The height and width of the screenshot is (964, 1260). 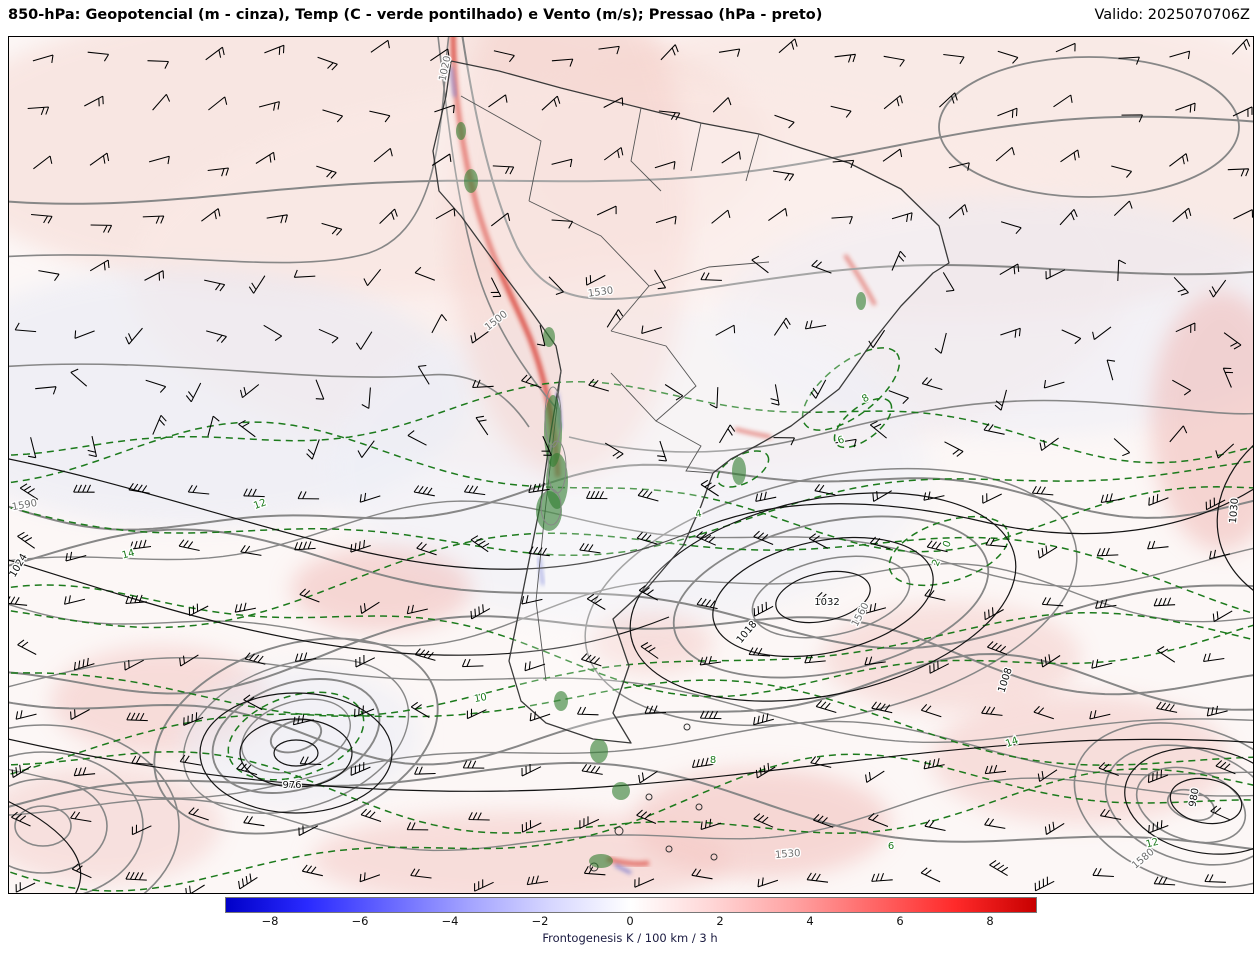 I want to click on contour-label: 0, so click(x=947, y=544).